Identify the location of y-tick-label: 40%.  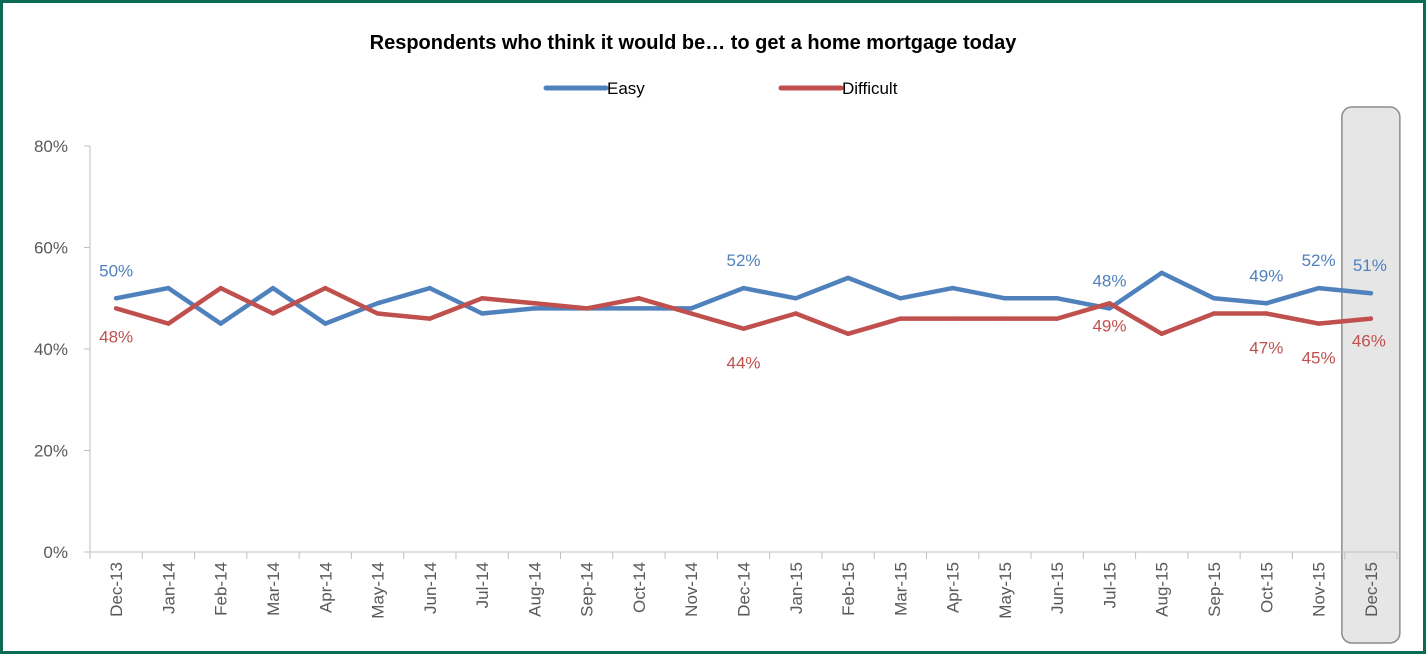
(51, 349).